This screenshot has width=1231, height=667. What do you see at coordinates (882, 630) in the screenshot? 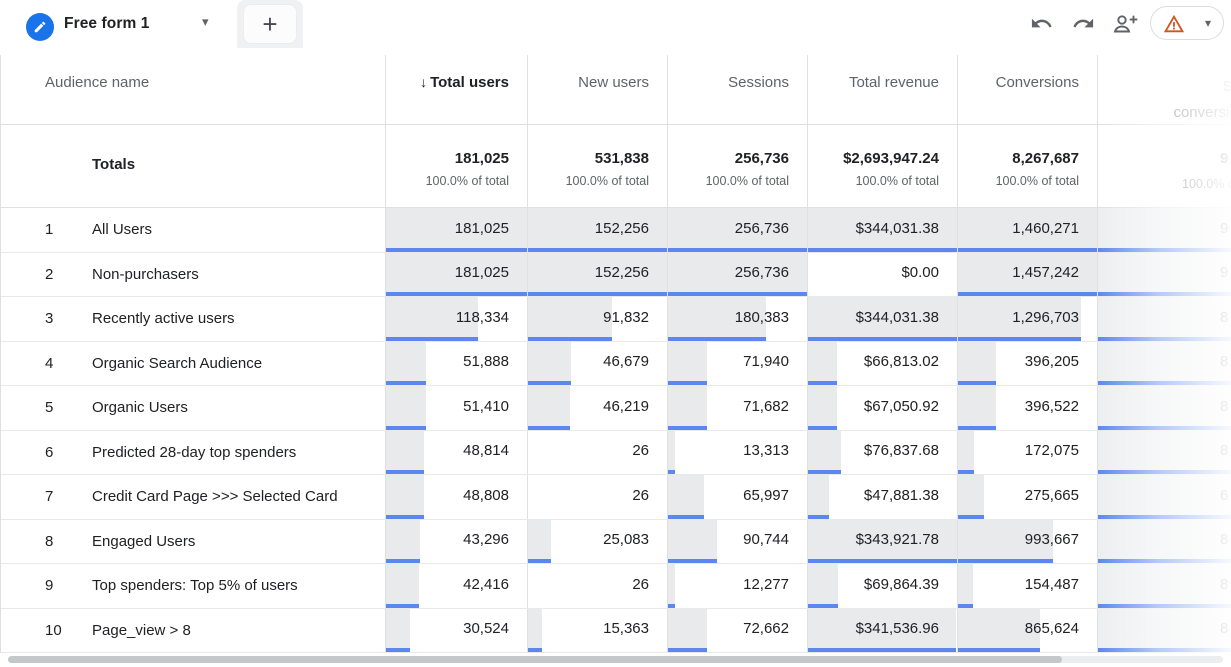
I see `metric-cell: $341,536.96` at bounding box center [882, 630].